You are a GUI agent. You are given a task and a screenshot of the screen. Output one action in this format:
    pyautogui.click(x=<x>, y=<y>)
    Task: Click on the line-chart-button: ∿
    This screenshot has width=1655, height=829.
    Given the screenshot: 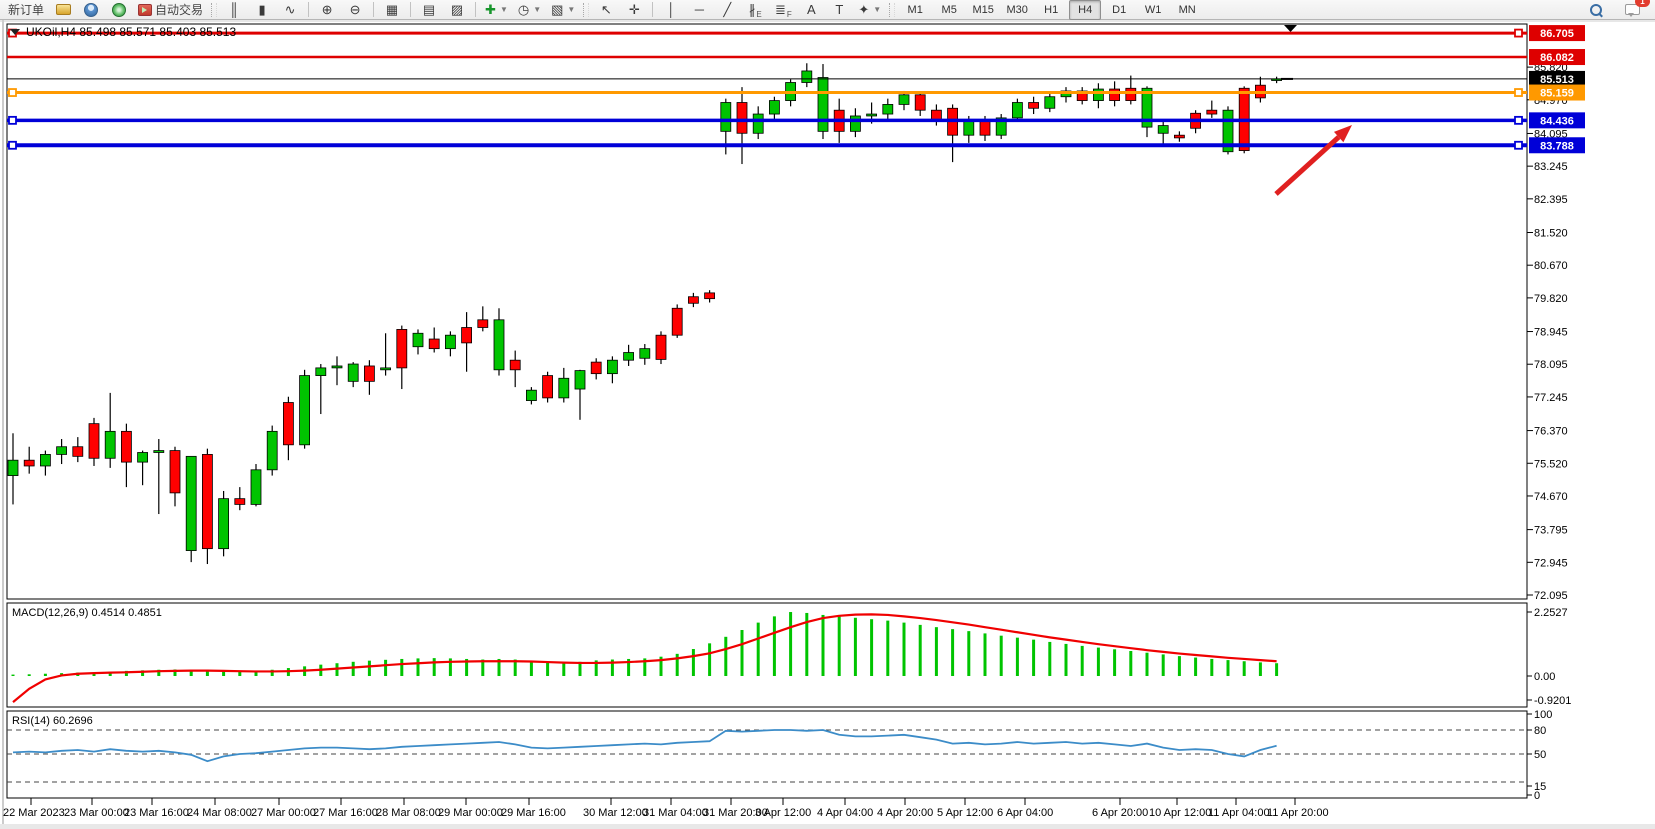 What is the action you would take?
    pyautogui.click(x=290, y=10)
    